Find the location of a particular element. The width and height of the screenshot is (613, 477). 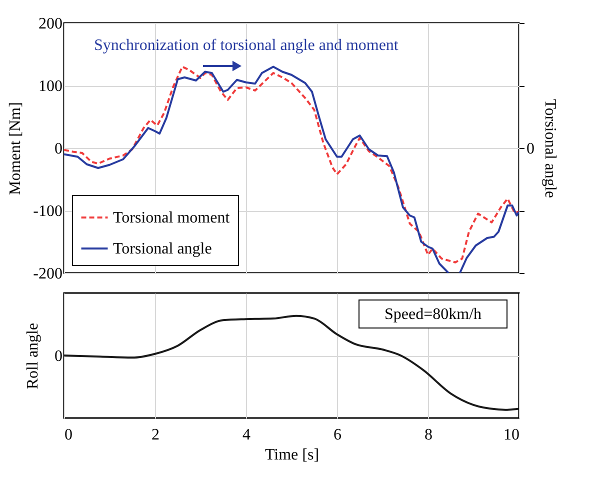

annotation: Synchronization of torsional angle and moment is located at coordinates (246, 45).